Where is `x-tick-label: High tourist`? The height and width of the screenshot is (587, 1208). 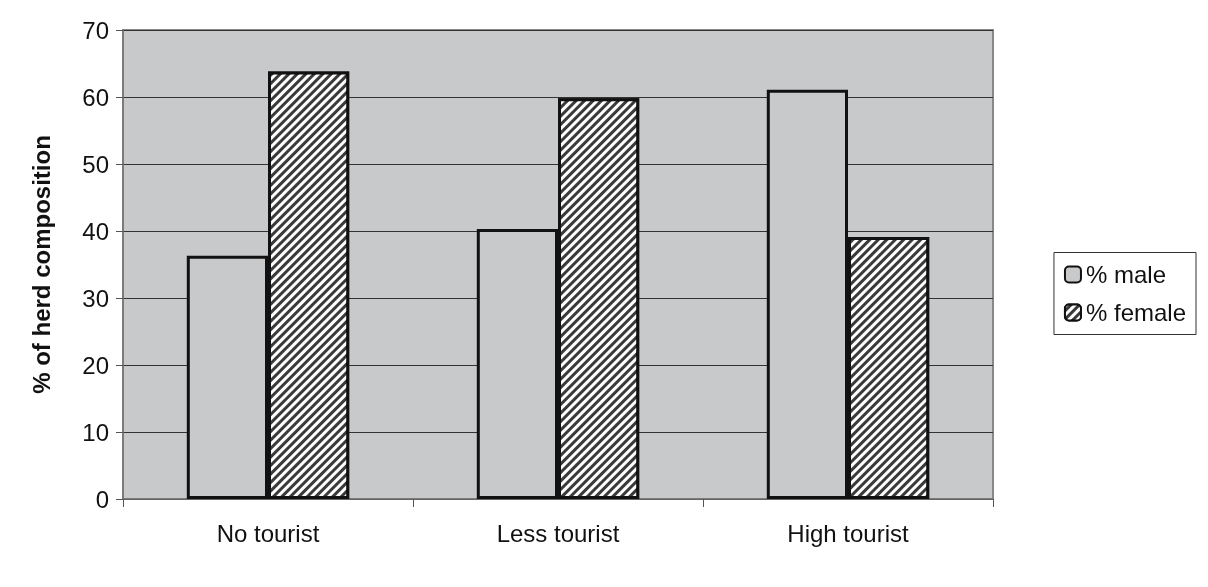
x-tick-label: High tourist is located at coordinates (848, 533).